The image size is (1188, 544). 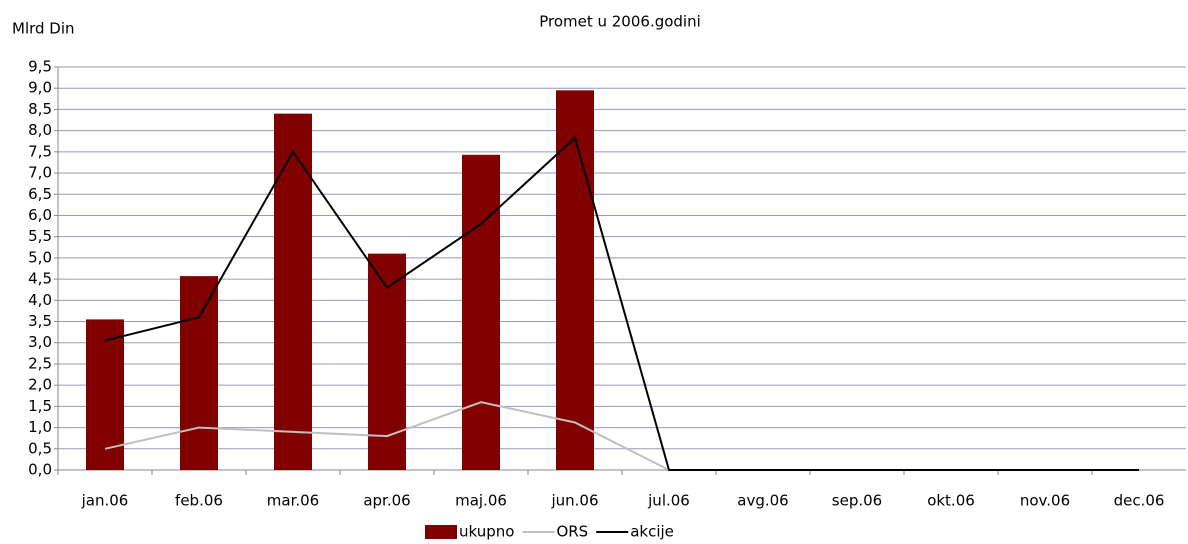 I want to click on y-tick-label: 6,5, so click(x=40, y=194).